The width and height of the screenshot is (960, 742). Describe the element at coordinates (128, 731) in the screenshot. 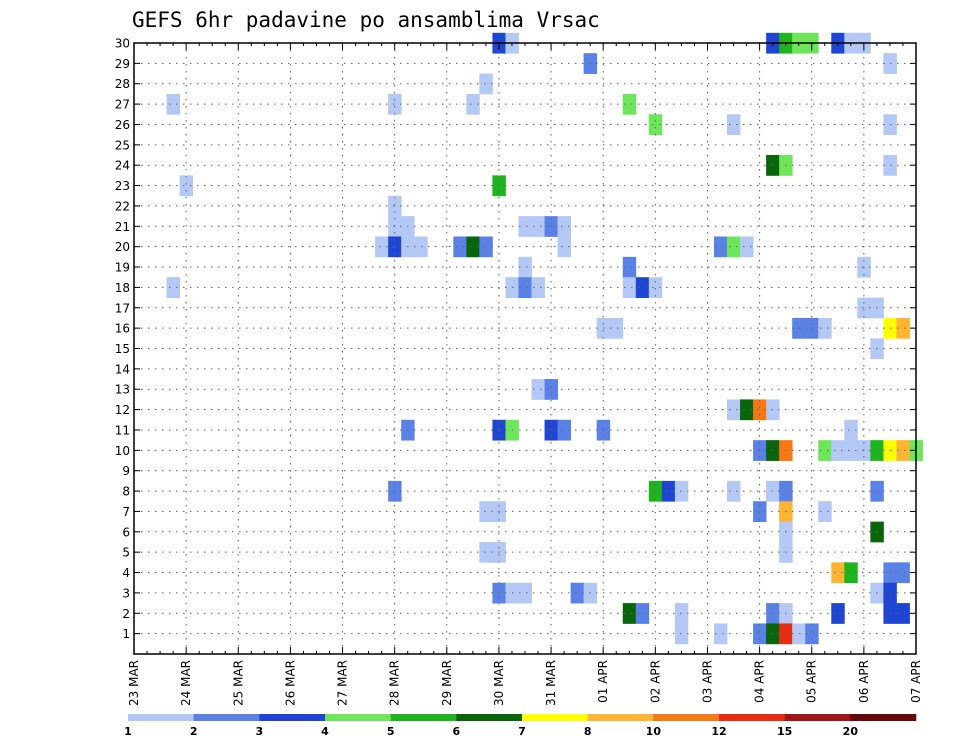

I see `colorbar-label: 1` at that location.